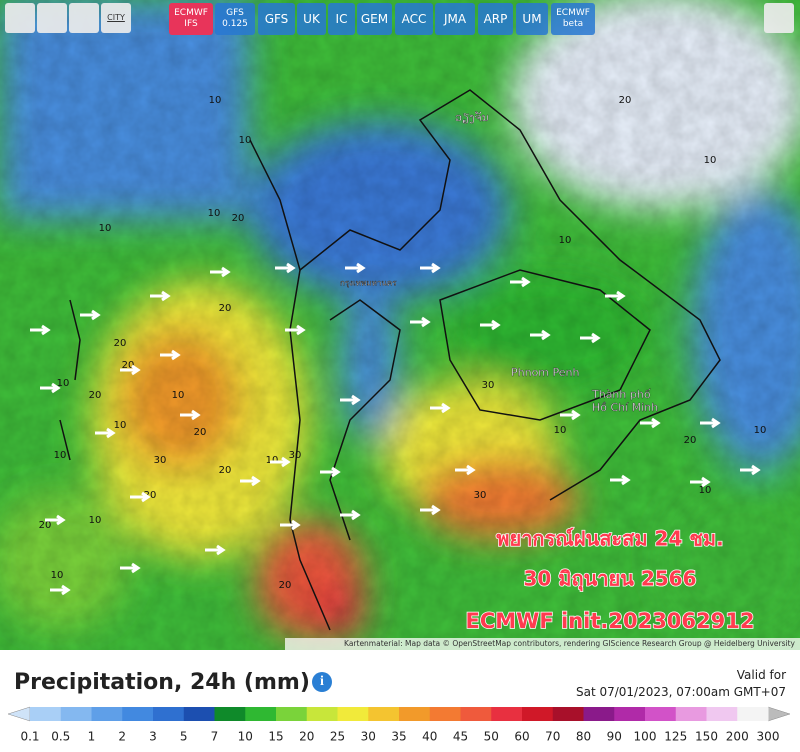 Image resolution: width=800 pixels, height=752 pixels. Describe the element at coordinates (368, 737) in the screenshot. I see `legend-label: 30` at that location.